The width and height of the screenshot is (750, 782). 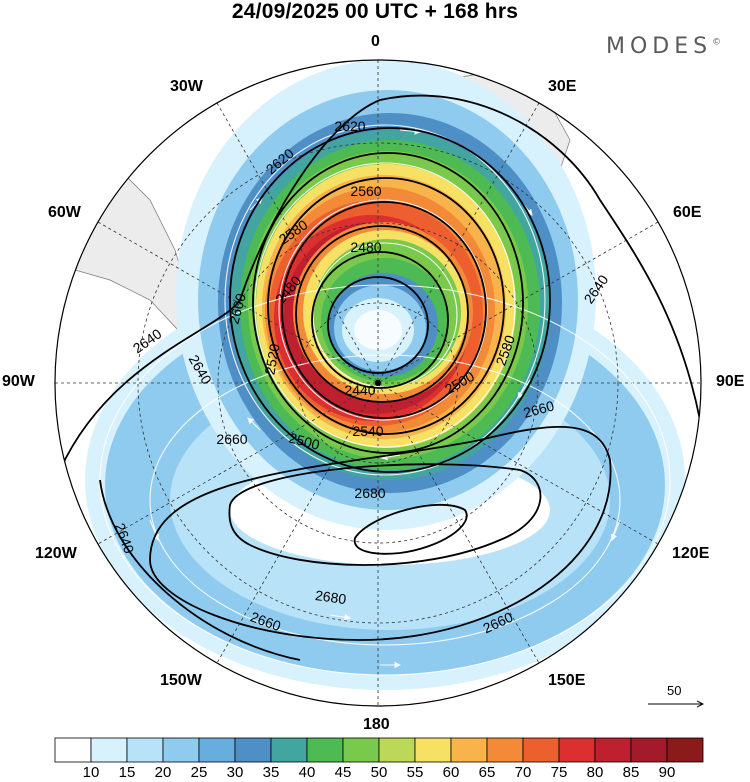 What do you see at coordinates (376, 724) in the screenshot?
I see `lon-label-180: 180` at bounding box center [376, 724].